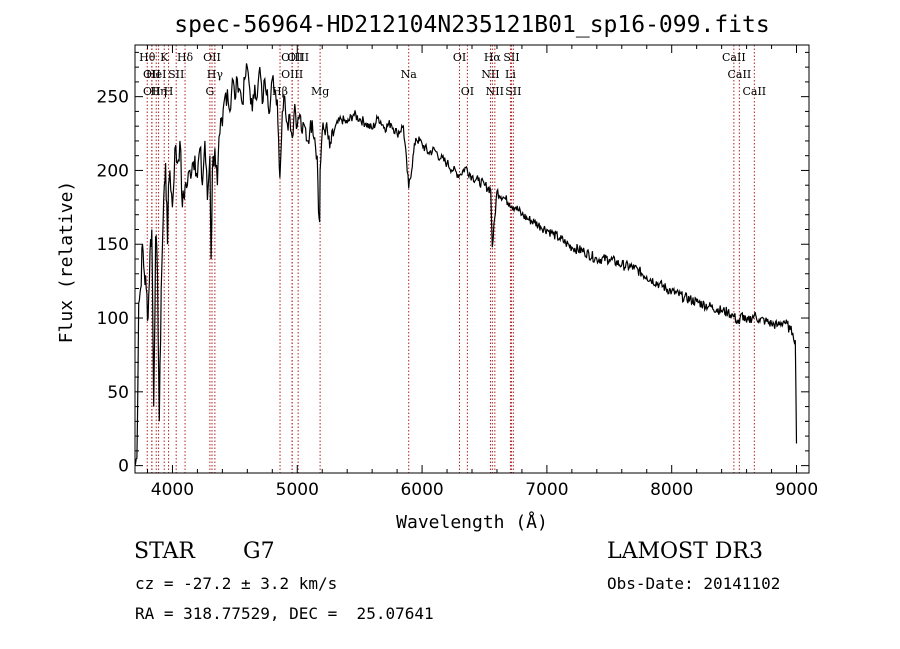 This screenshot has width=900, height=649. What do you see at coordinates (409, 74) in the screenshot?
I see `line-marker-label: Na` at bounding box center [409, 74].